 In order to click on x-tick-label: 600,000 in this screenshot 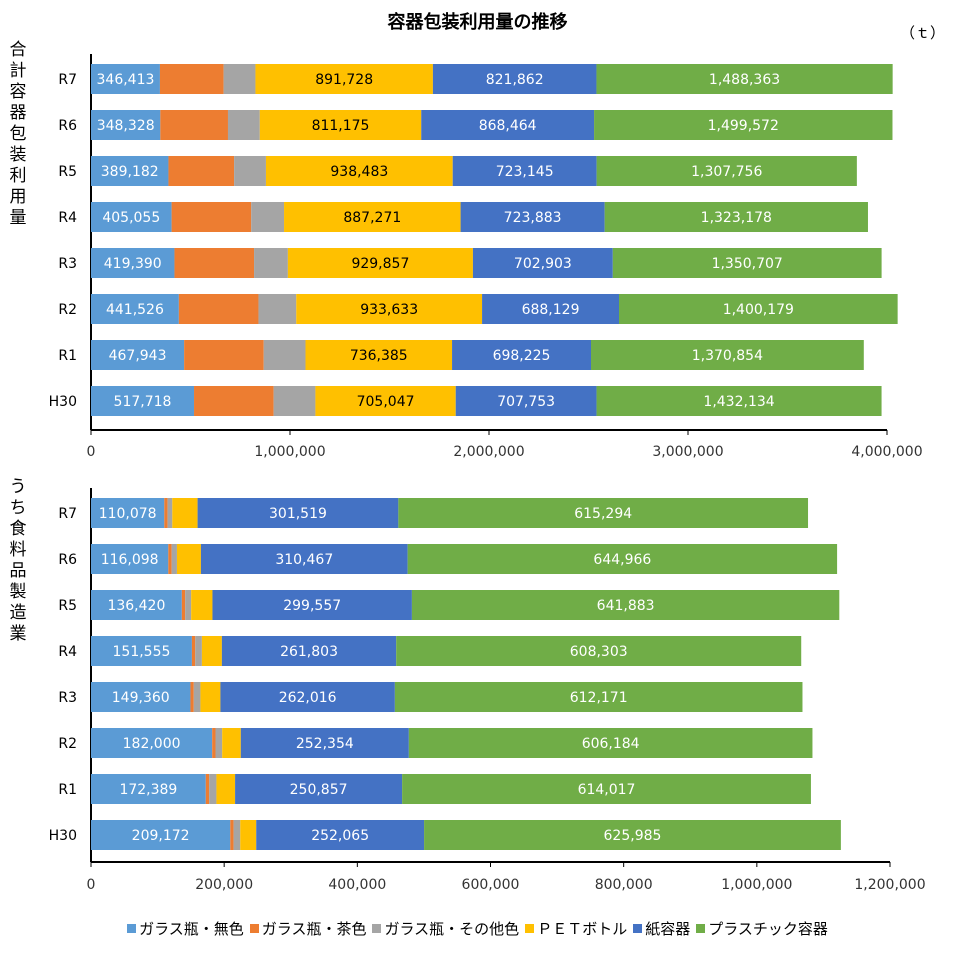, I will do `click(491, 885)`.